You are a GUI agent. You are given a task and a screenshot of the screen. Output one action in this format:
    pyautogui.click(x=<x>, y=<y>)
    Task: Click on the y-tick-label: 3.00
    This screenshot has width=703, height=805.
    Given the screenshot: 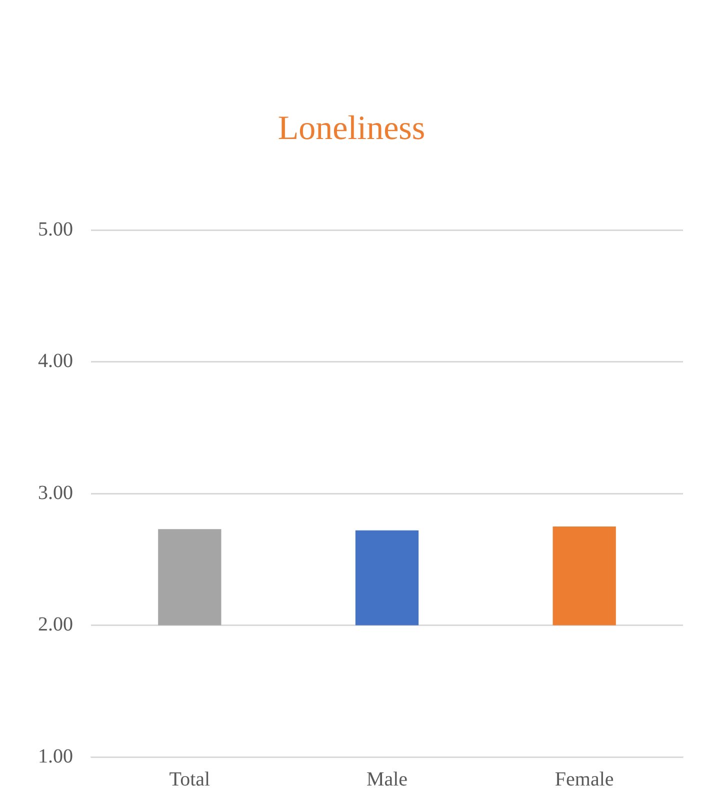 What is the action you would take?
    pyautogui.click(x=55, y=493)
    